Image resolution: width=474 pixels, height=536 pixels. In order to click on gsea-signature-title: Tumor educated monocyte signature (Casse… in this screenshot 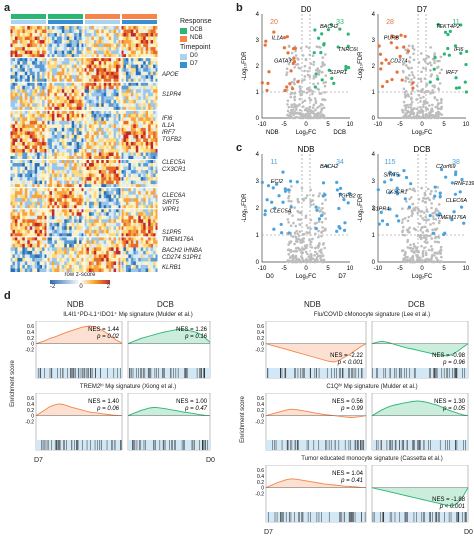, I will do `click(371, 459)`.